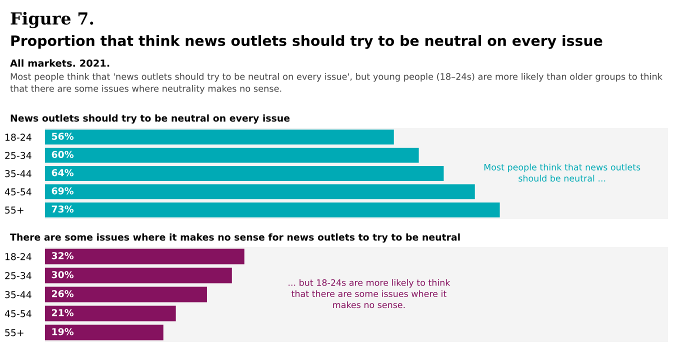 Image resolution: width=680 pixels, height=350 pixels. I want to click on data-label: 30%, so click(63, 274).